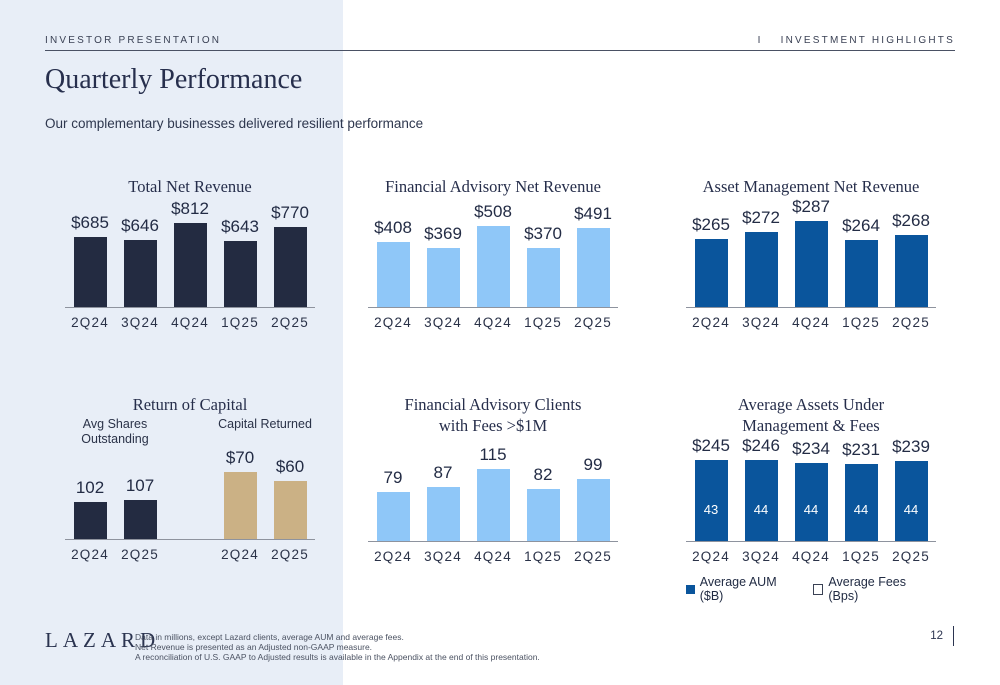 Image resolution: width=1000 pixels, height=685 pixels. I want to click on chart-title-line: Return of Capital, so click(190, 404).